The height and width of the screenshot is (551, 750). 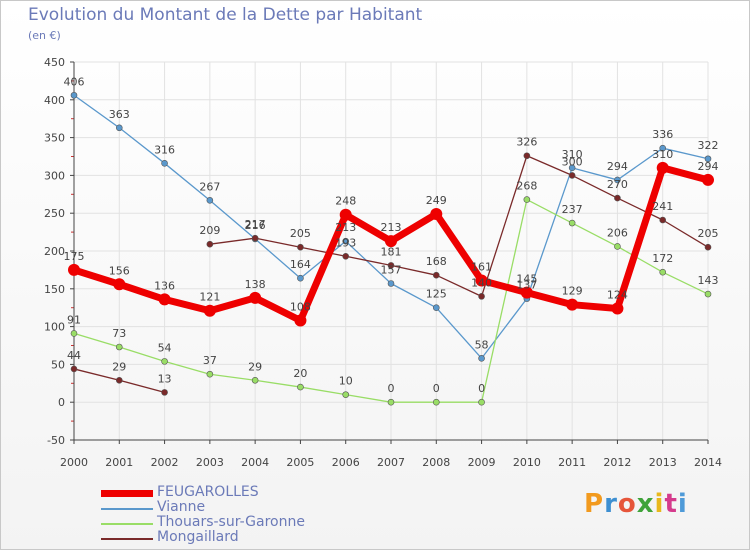 I want to click on x-tick-label: 2008, so click(x=436, y=462).